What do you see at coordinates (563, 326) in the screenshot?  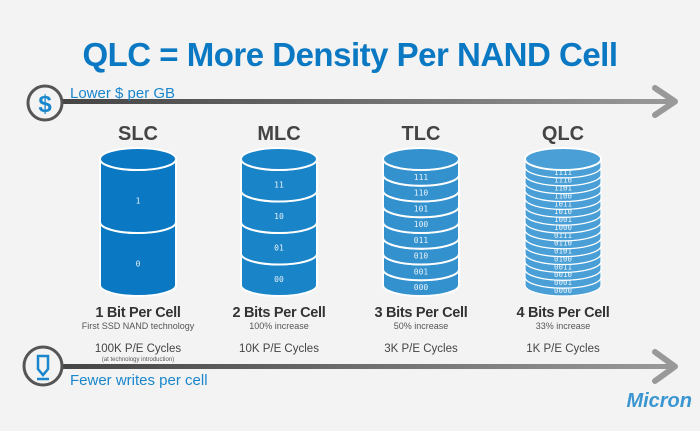 I see `subtitle-qlc: 33% increase` at bounding box center [563, 326].